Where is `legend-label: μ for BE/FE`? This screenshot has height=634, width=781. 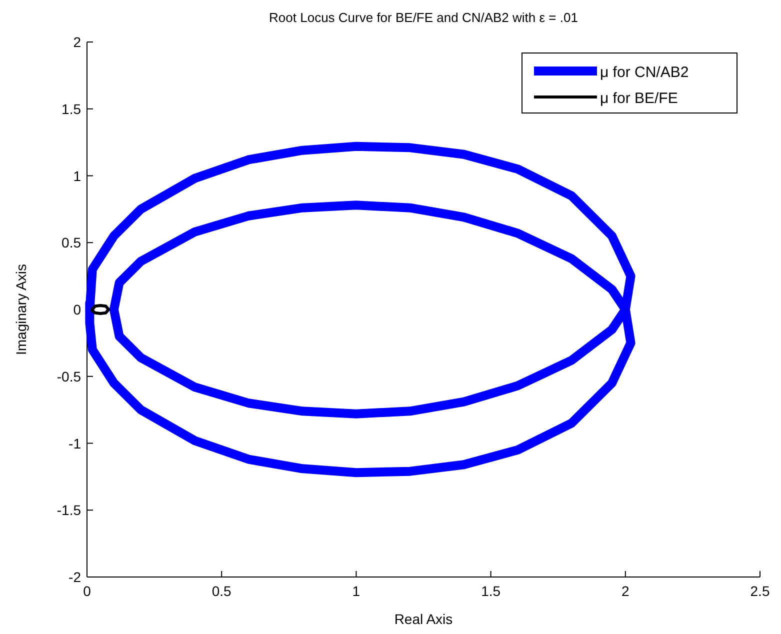
legend-label: μ for BE/FE is located at coordinates (639, 98).